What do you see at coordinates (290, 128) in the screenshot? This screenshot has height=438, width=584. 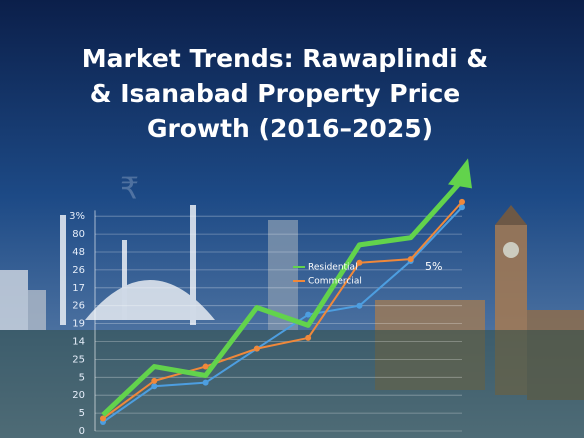 I see `chart-title: Growth (2016–2025)` at bounding box center [290, 128].